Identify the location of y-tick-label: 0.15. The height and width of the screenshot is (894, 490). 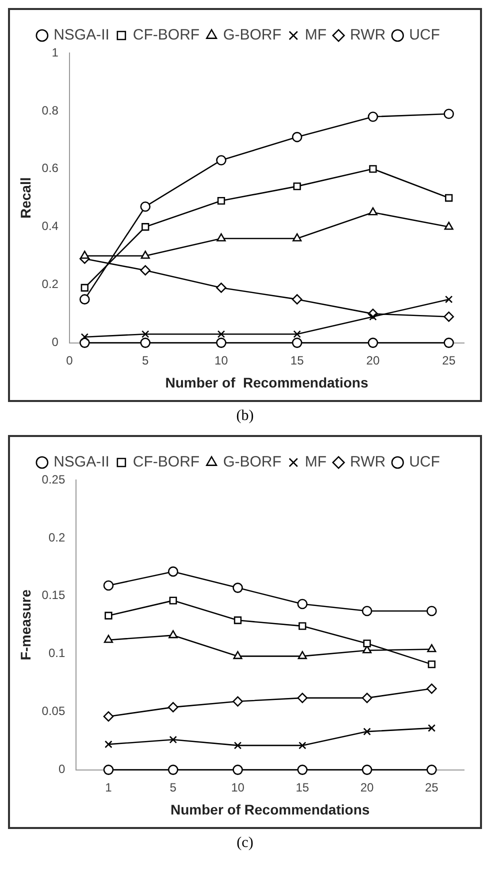
(54, 595).